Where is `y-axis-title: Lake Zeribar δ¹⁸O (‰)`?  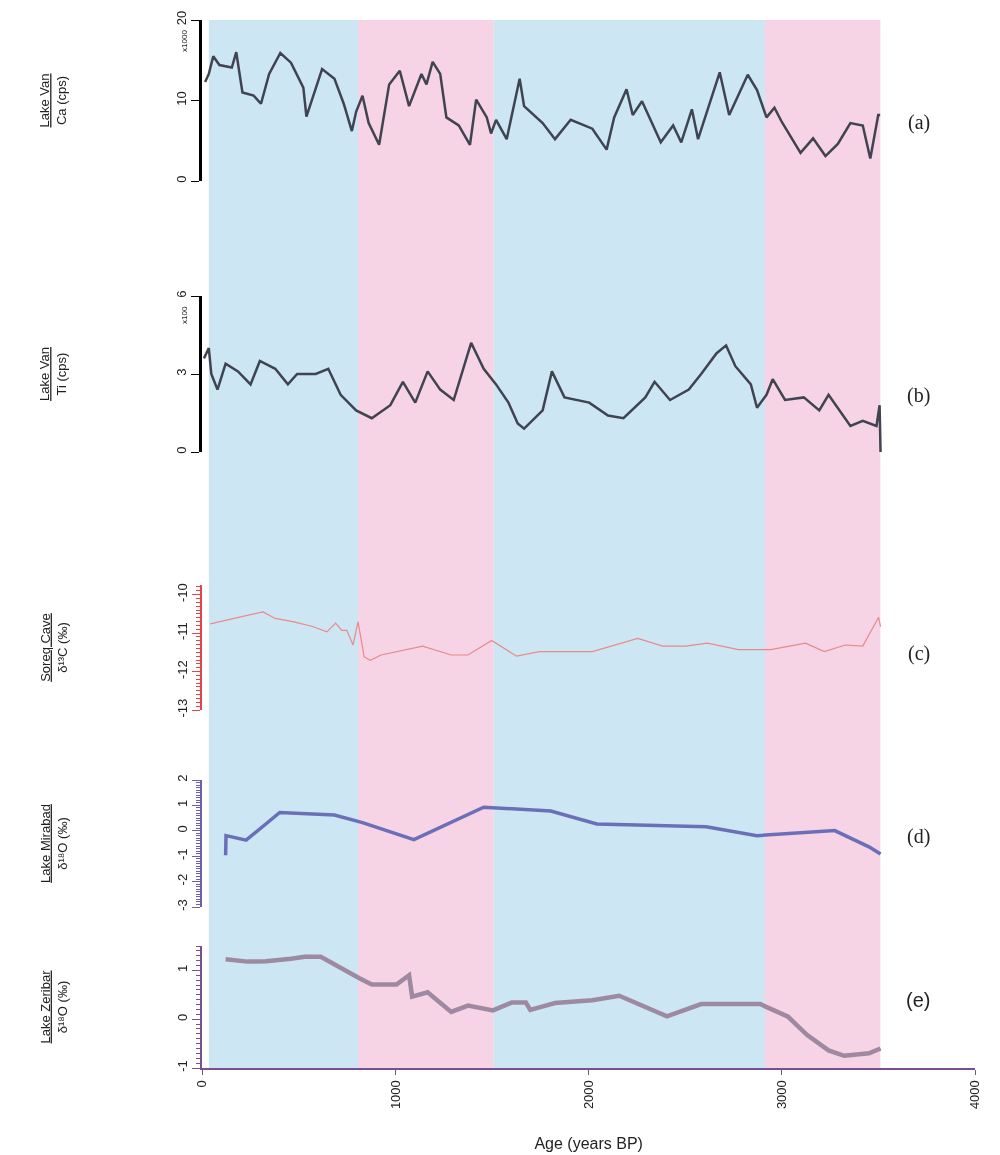
y-axis-title: Lake Zeribar δ¹⁸O (‰) is located at coordinates (53, 1006).